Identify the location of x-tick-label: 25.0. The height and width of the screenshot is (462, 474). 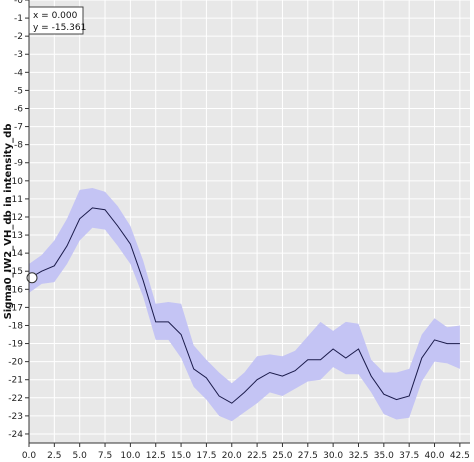
(282, 456).